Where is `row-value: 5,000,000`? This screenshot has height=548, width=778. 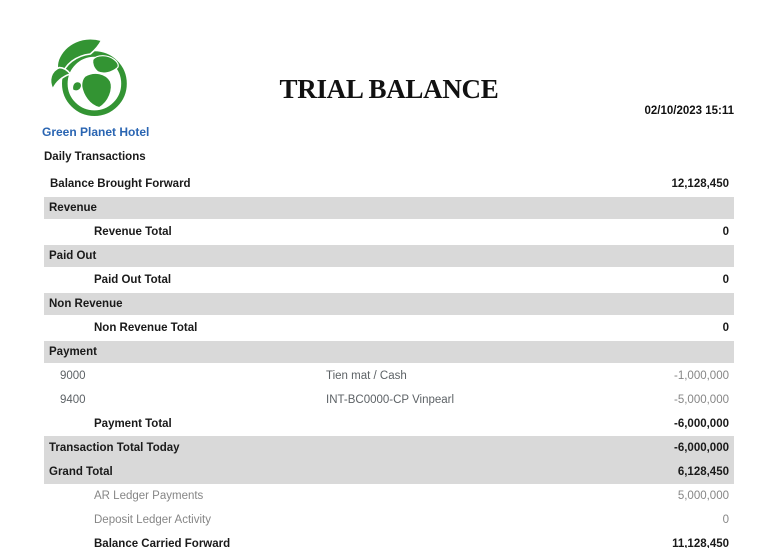 row-value: 5,000,000 is located at coordinates (703, 496).